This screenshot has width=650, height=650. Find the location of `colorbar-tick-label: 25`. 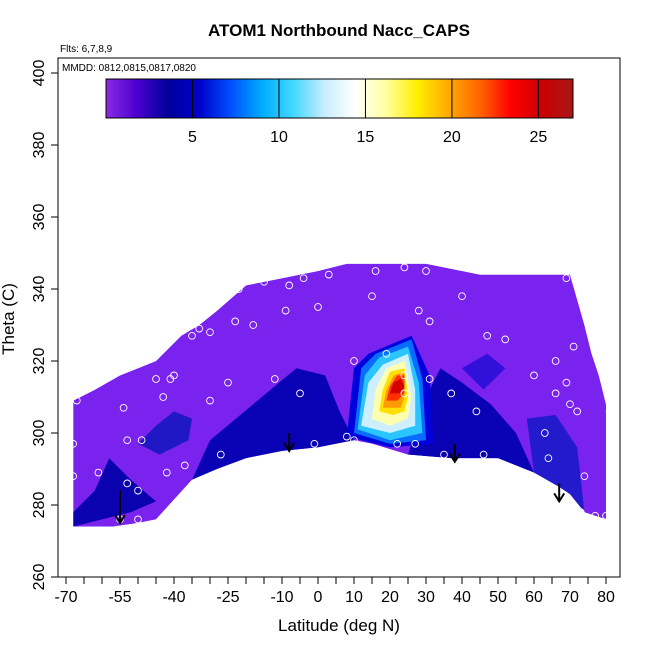

colorbar-tick-label: 25 is located at coordinates (539, 137).